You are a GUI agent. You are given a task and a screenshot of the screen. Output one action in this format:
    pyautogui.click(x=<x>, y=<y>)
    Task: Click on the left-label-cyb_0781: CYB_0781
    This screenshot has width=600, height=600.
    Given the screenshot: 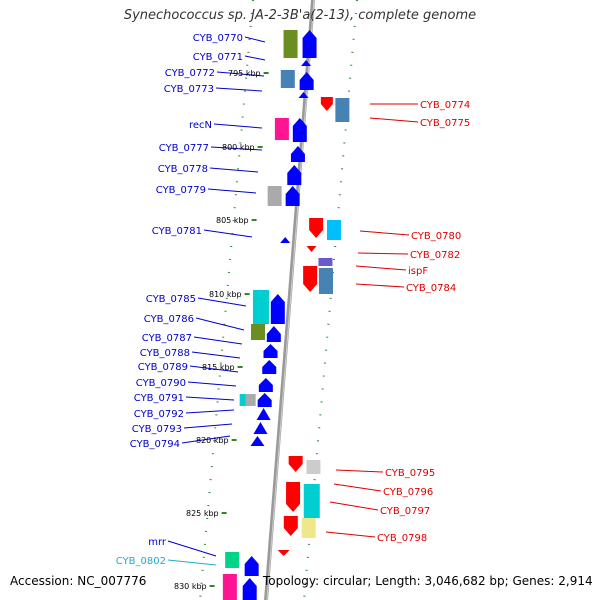 What is the action you would take?
    pyautogui.click(x=177, y=231)
    